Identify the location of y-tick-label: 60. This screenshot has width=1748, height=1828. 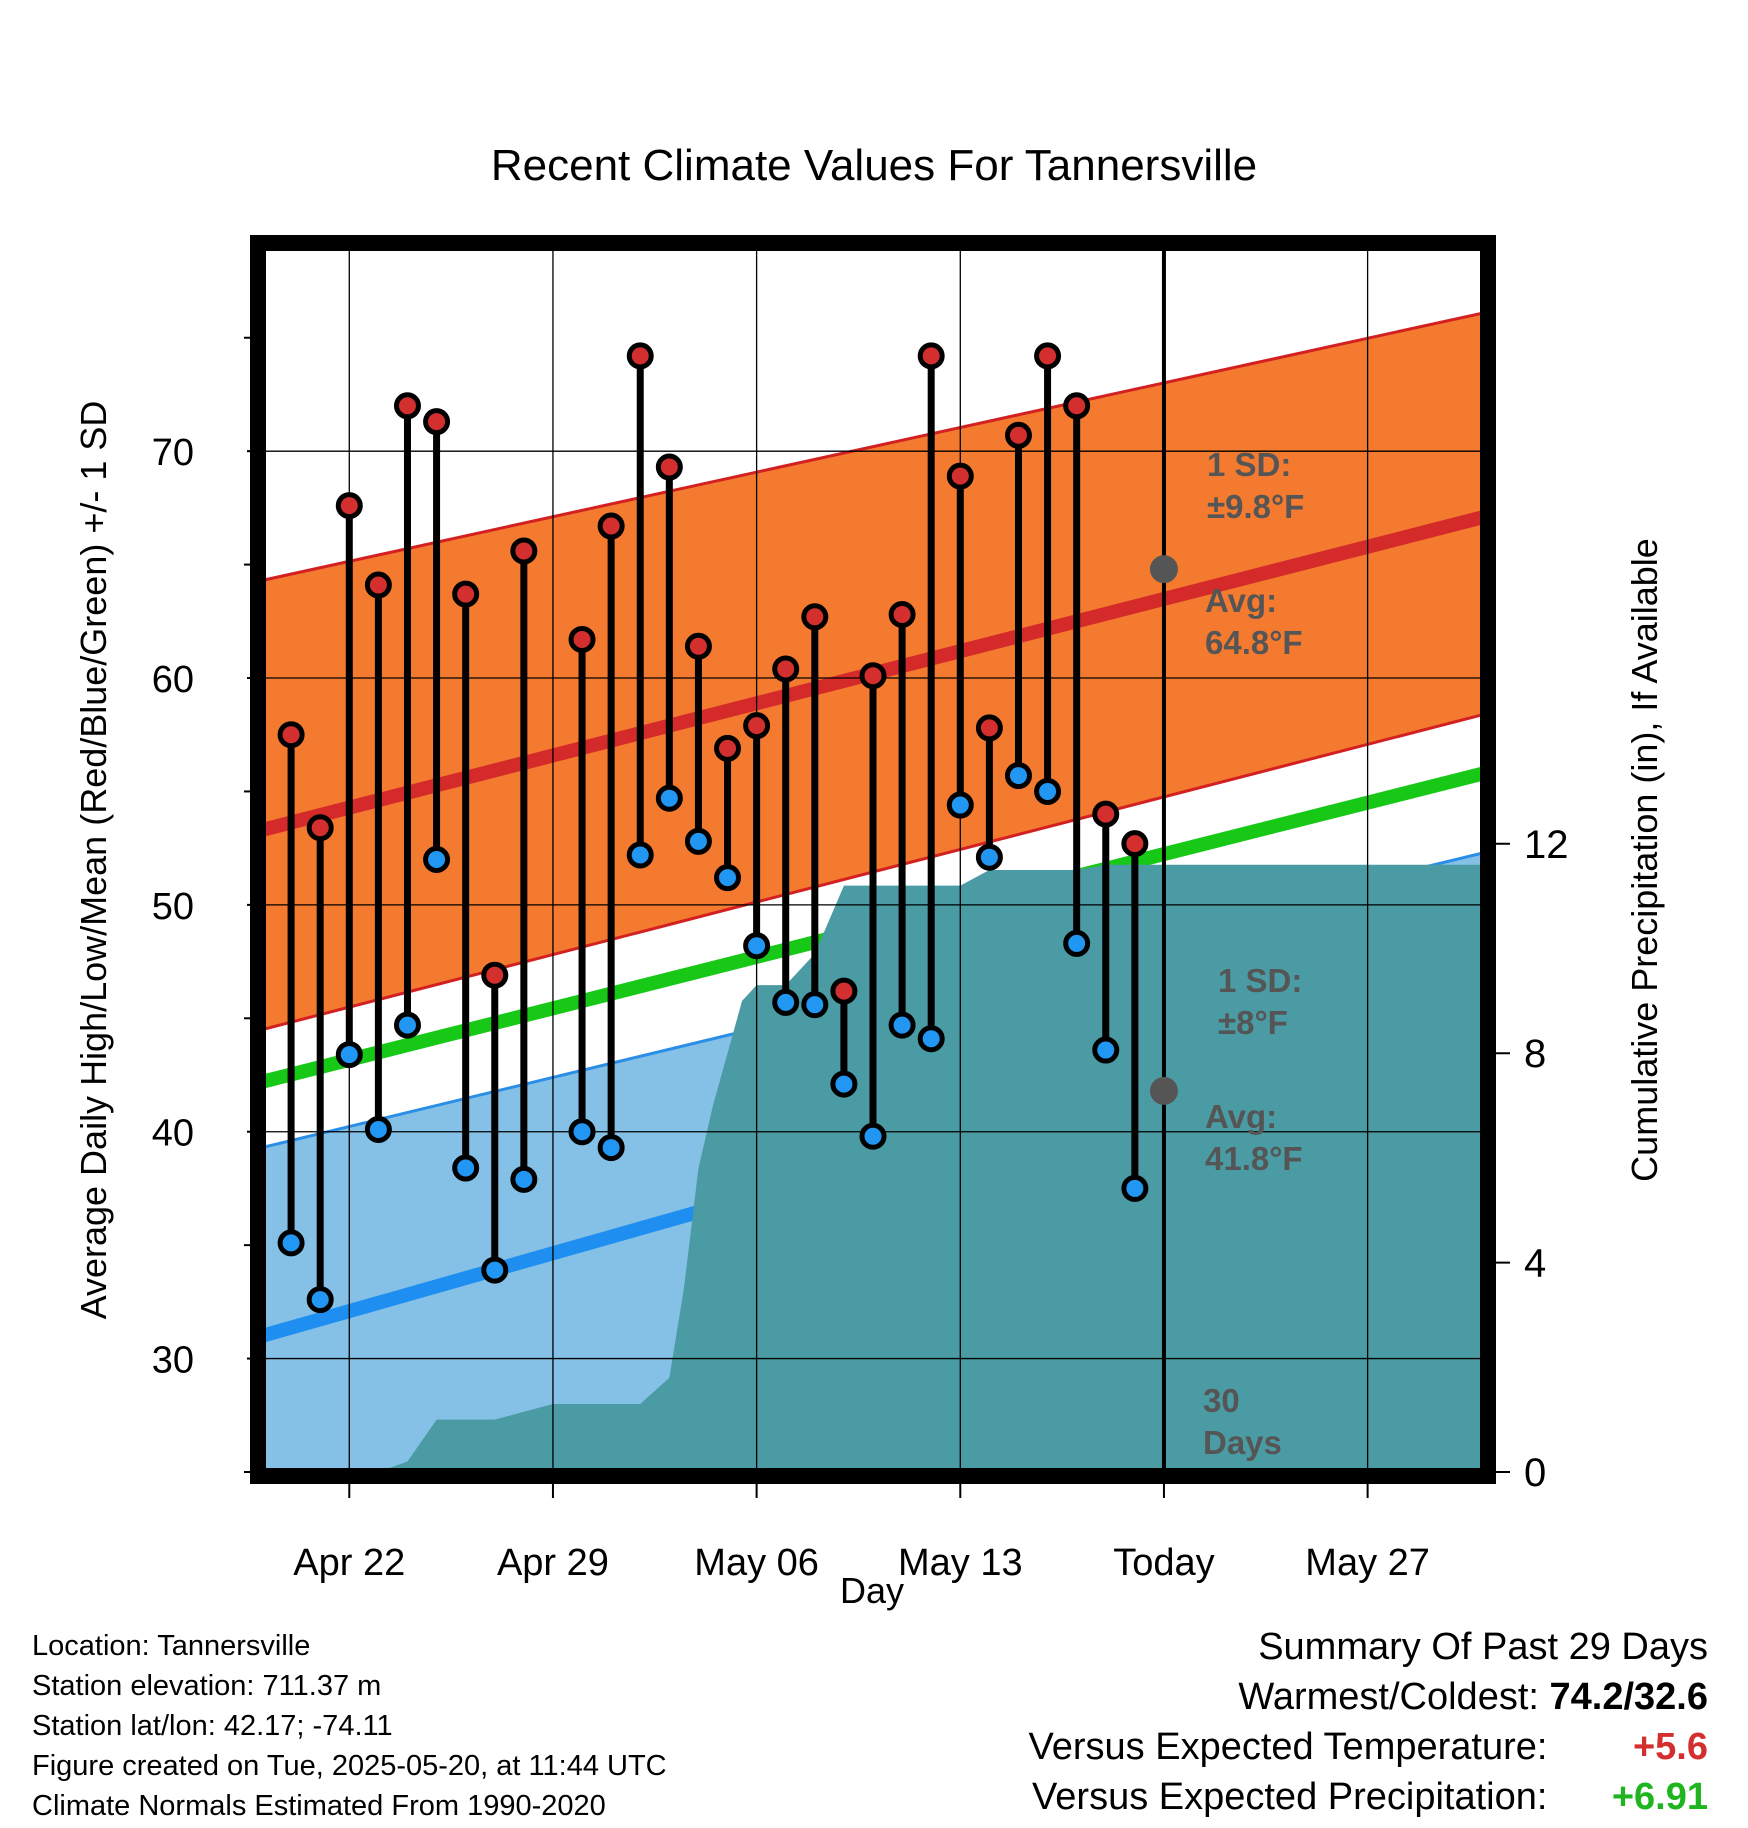
(173, 680).